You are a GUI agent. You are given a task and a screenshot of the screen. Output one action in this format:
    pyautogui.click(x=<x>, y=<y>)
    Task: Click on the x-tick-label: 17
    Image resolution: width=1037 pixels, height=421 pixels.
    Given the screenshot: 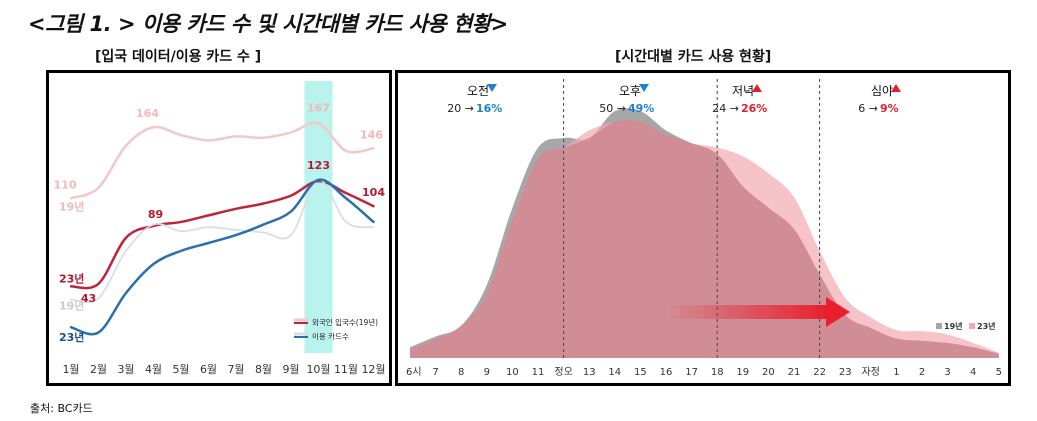 What is the action you would take?
    pyautogui.click(x=691, y=372)
    